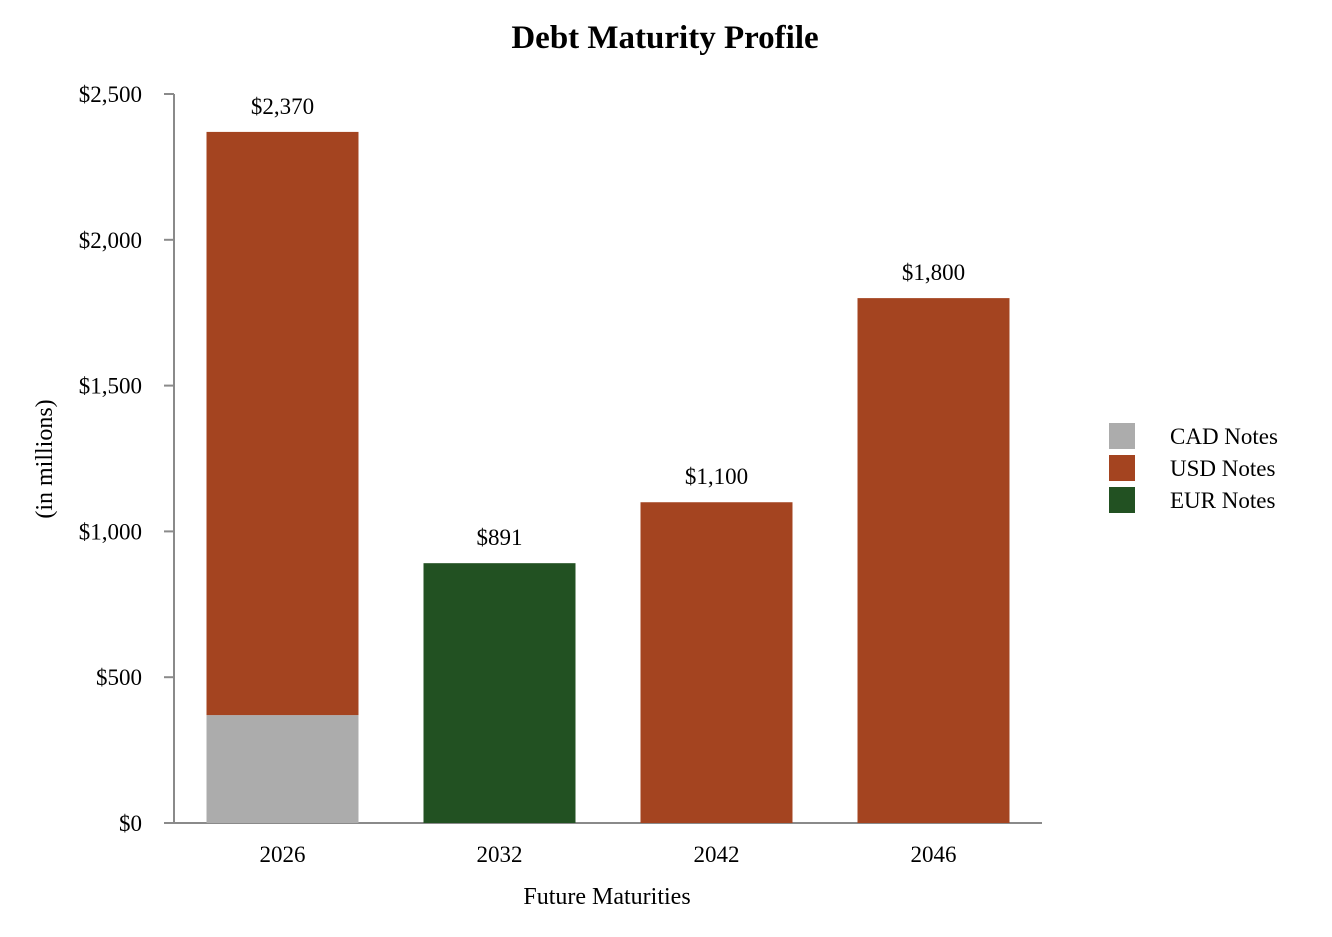 This screenshot has height=937, width=1332. Describe the element at coordinates (45, 458) in the screenshot. I see `y-axis-label: (in millions)` at that location.